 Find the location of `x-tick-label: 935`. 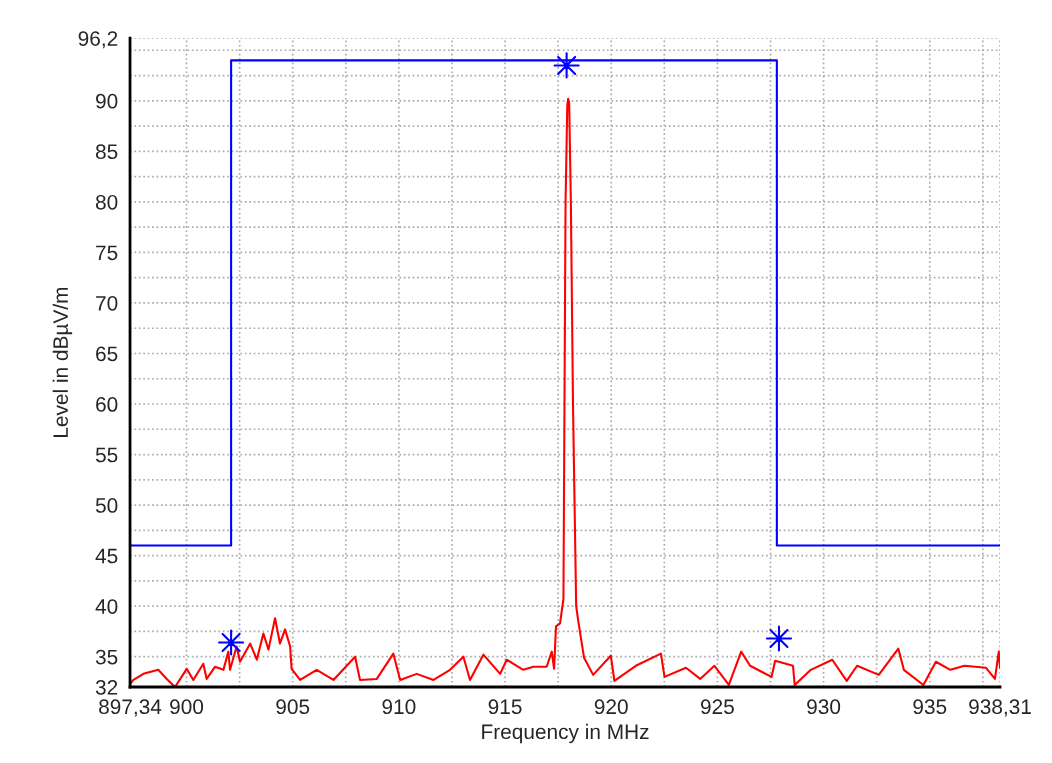

x-tick-label: 935 is located at coordinates (930, 707).